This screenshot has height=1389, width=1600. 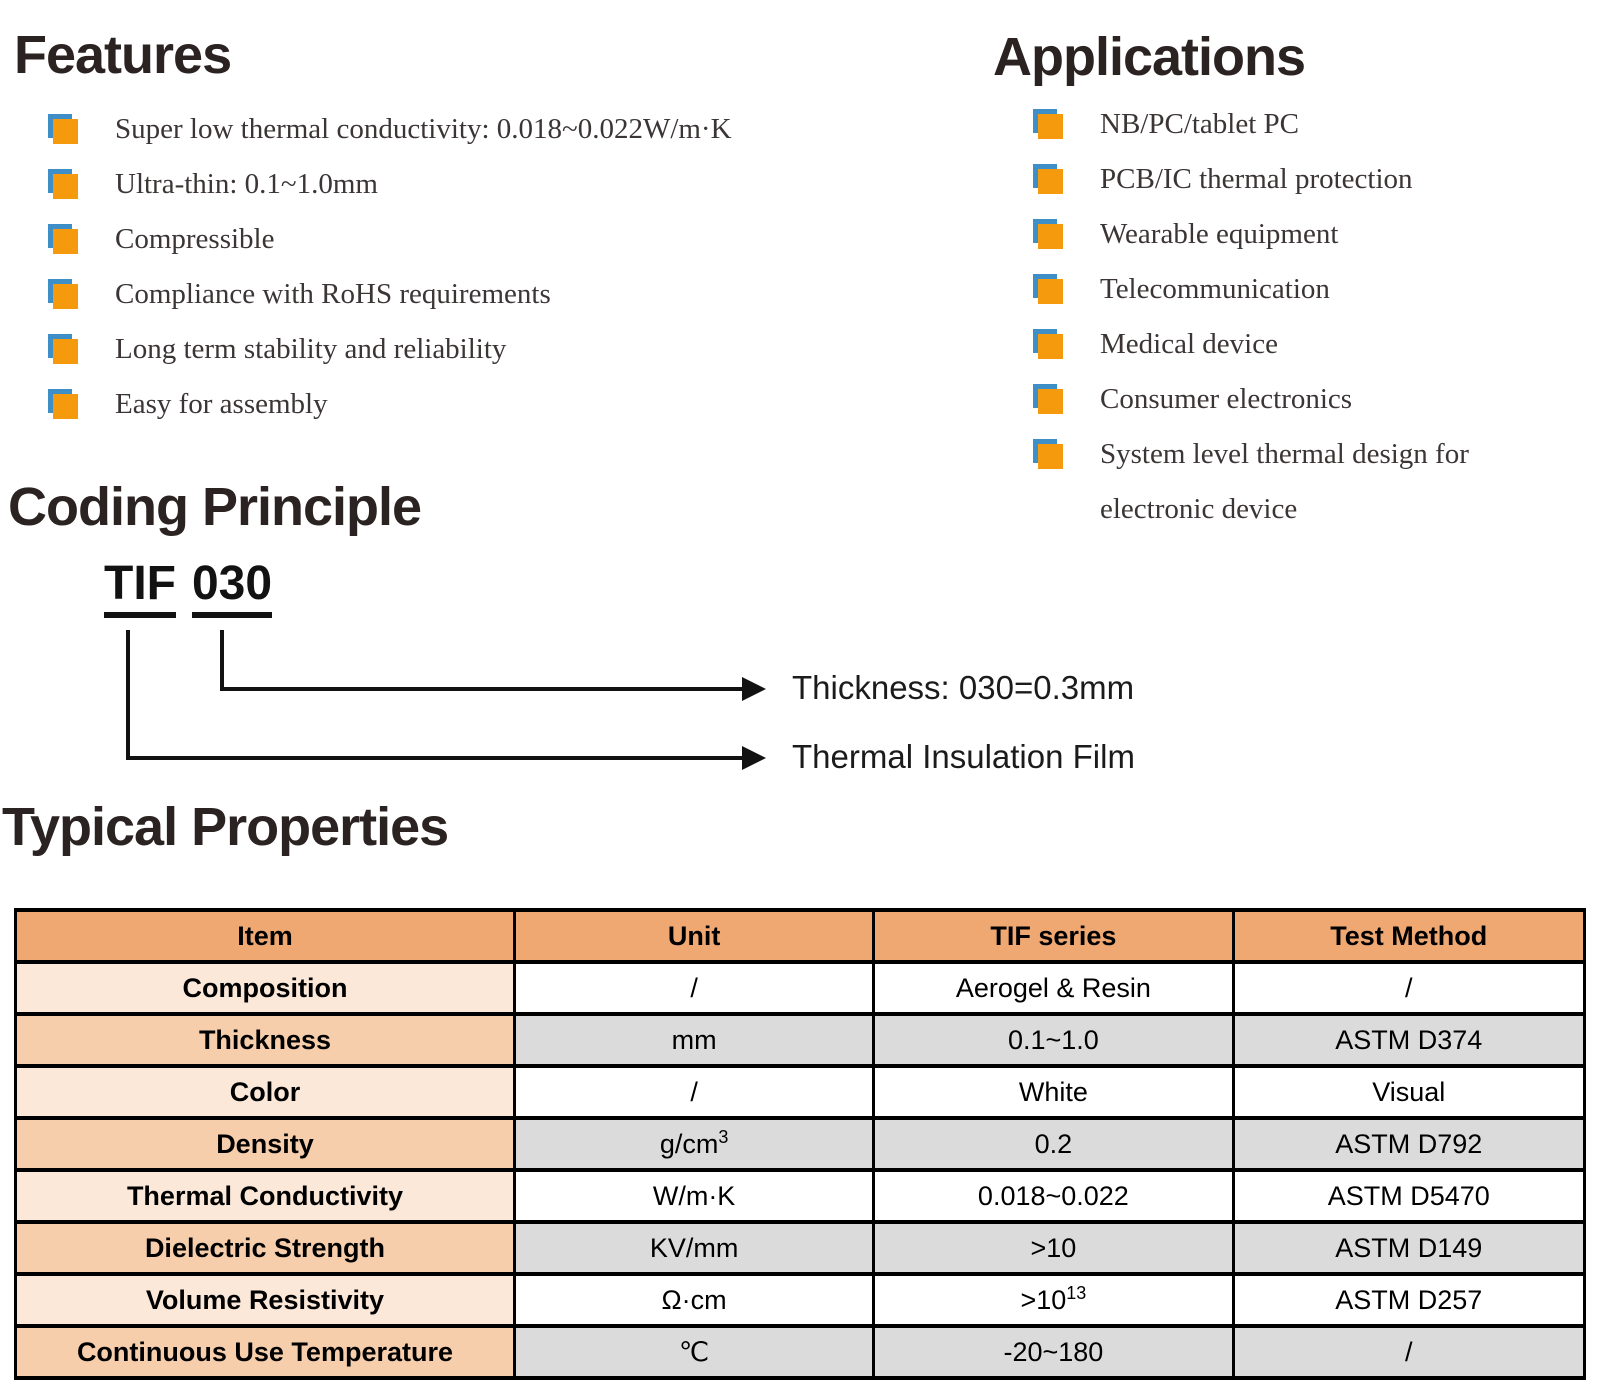 I want to click on table-row: Density g/cm3 0.2 ASTM D792, so click(x=800, y=1144).